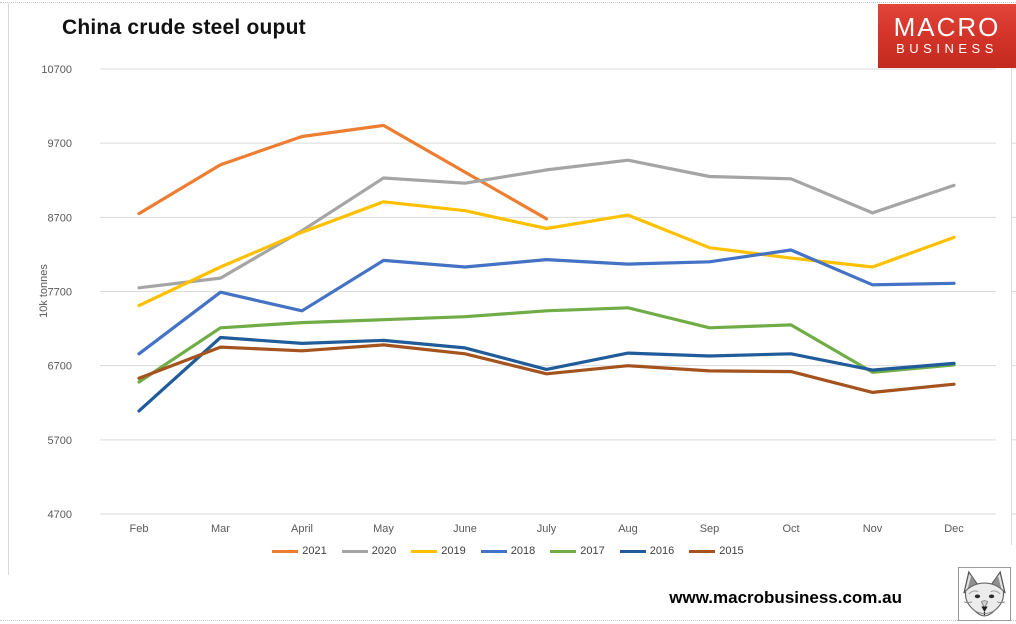 This screenshot has height=624, width=1016. What do you see at coordinates (592, 551) in the screenshot?
I see `legend-label-2017: 2017` at bounding box center [592, 551].